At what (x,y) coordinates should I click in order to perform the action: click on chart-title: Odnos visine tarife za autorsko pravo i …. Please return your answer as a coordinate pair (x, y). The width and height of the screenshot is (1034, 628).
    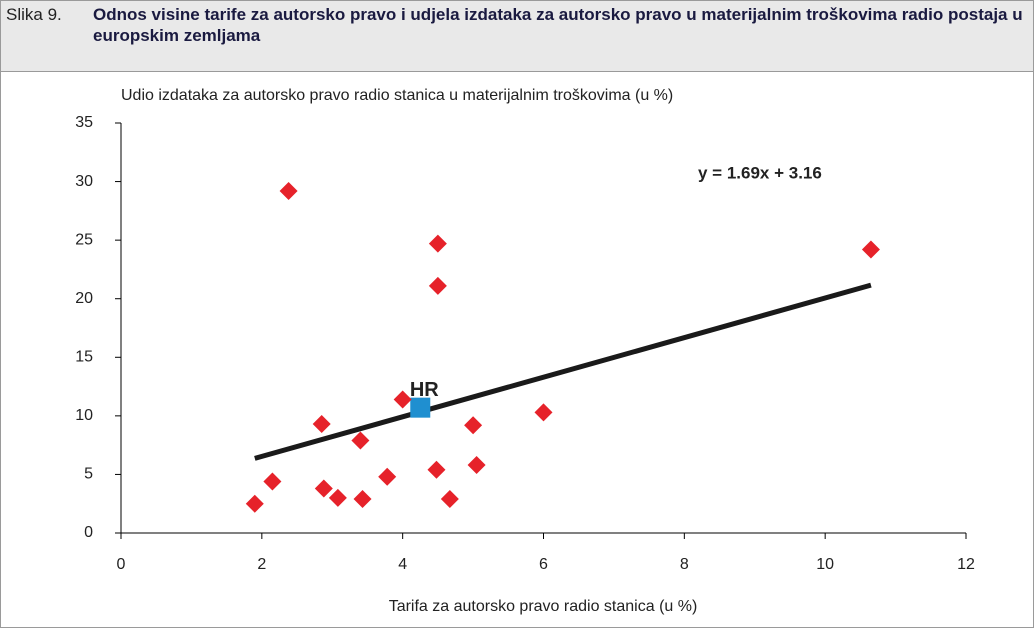
    Looking at the image, I should click on (558, 25).